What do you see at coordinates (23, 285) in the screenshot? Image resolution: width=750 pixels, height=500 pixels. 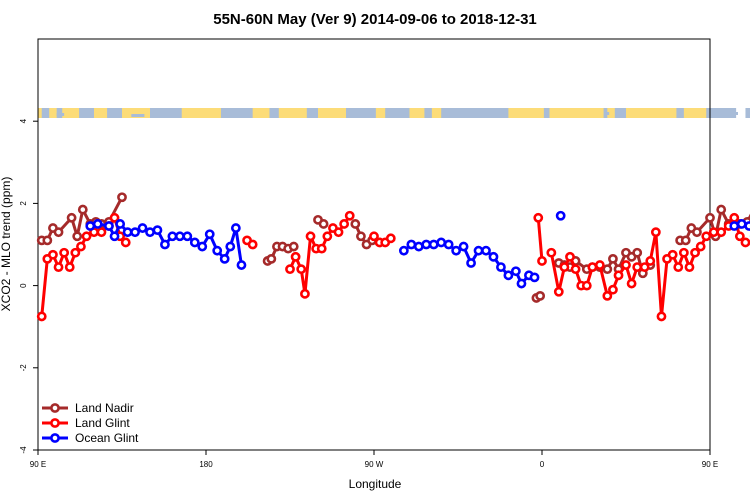 I see `y-tick-label: 0` at bounding box center [23, 285].